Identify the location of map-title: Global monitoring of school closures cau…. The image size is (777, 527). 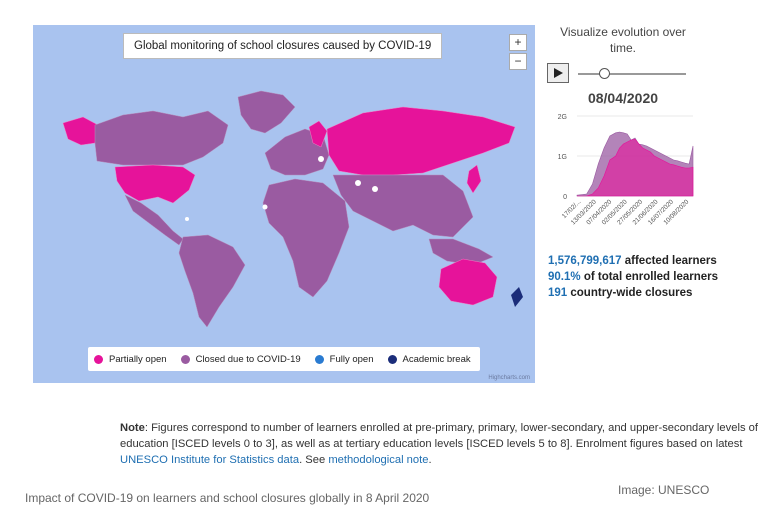
(283, 46).